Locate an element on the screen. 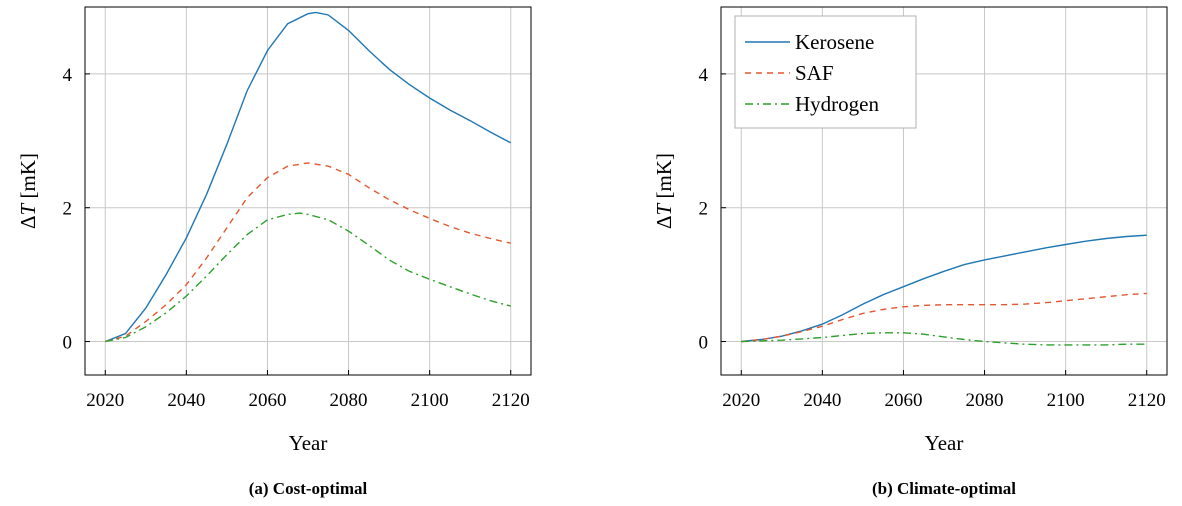 The height and width of the screenshot is (506, 1182). series-line-kerosene is located at coordinates (944, 288).